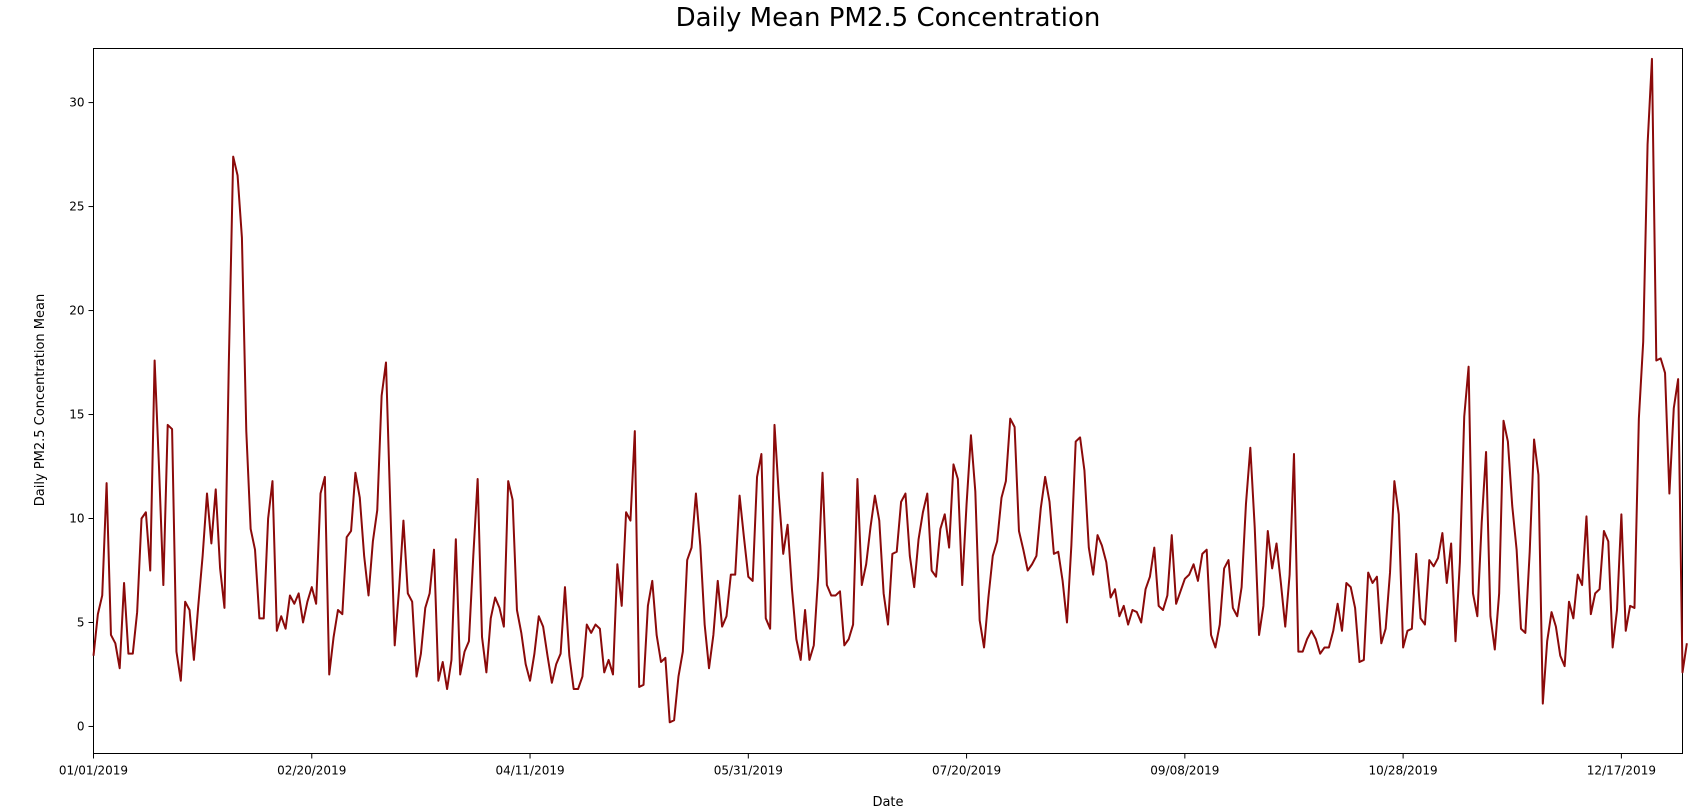  Describe the element at coordinates (76, 415) in the screenshot. I see `y-tick-label: 15` at that location.